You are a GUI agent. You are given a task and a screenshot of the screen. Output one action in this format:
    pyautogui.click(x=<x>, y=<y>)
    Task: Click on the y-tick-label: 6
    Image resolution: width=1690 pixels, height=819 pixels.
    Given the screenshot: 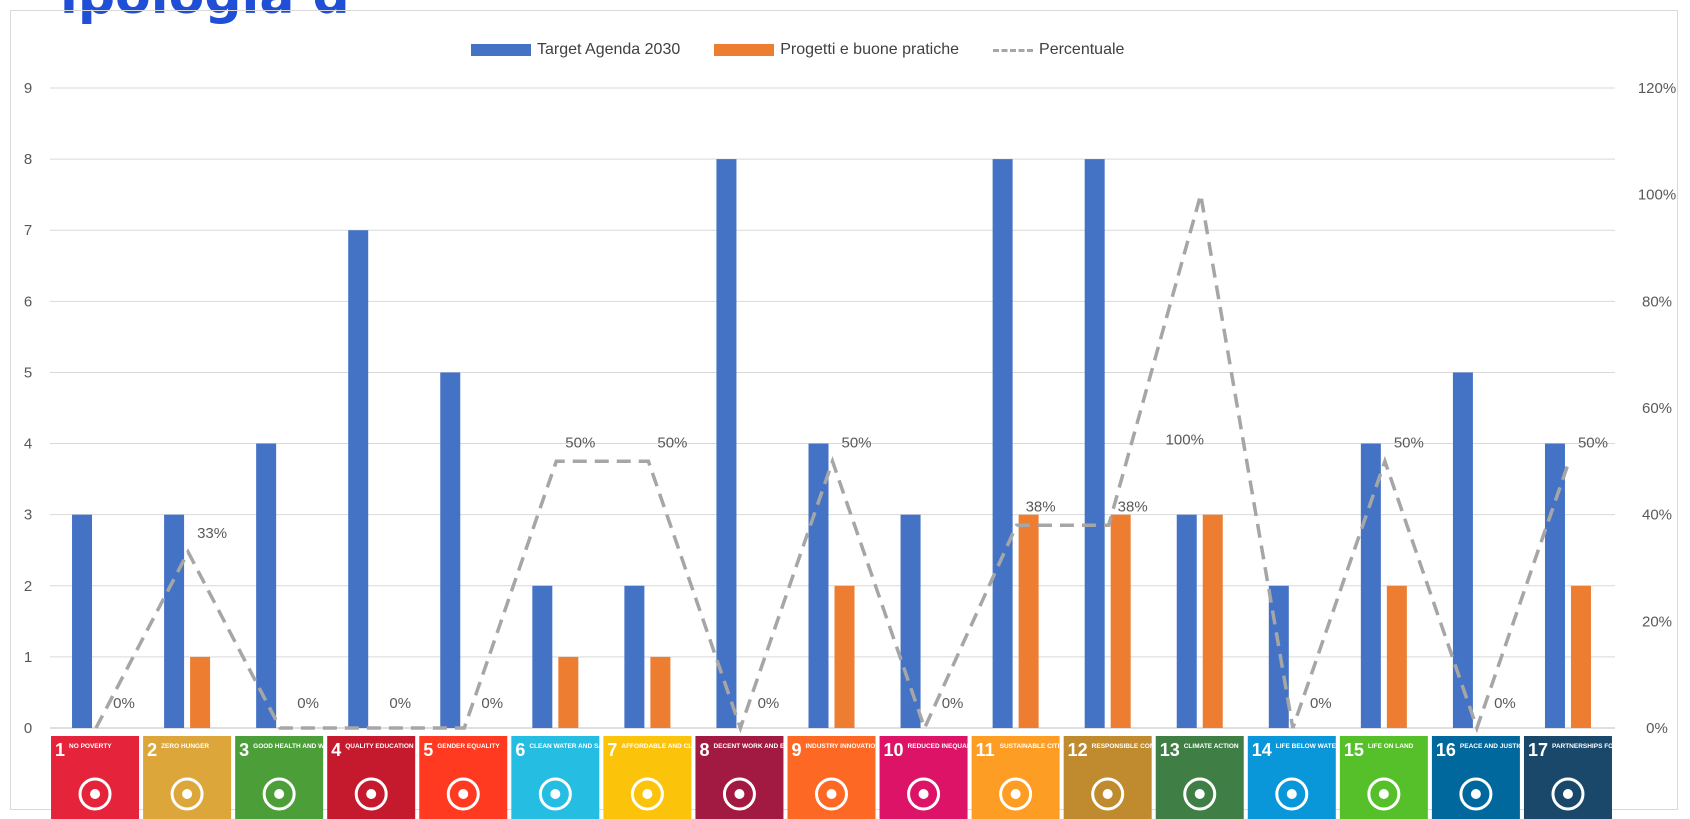 What is the action you would take?
    pyautogui.click(x=28, y=301)
    